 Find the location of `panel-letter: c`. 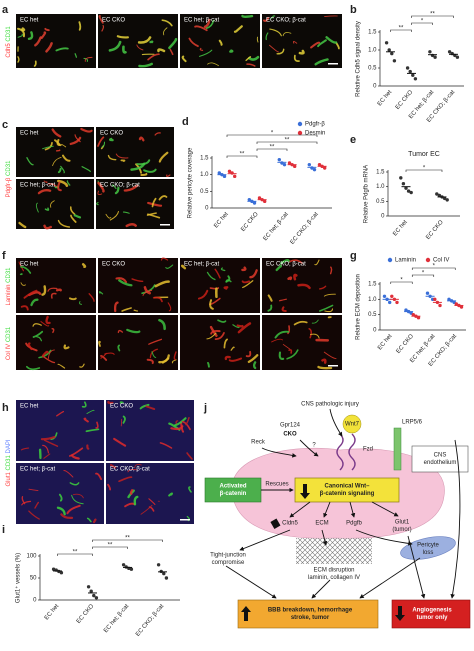

panel-letter: c is located at coordinates (5, 125).